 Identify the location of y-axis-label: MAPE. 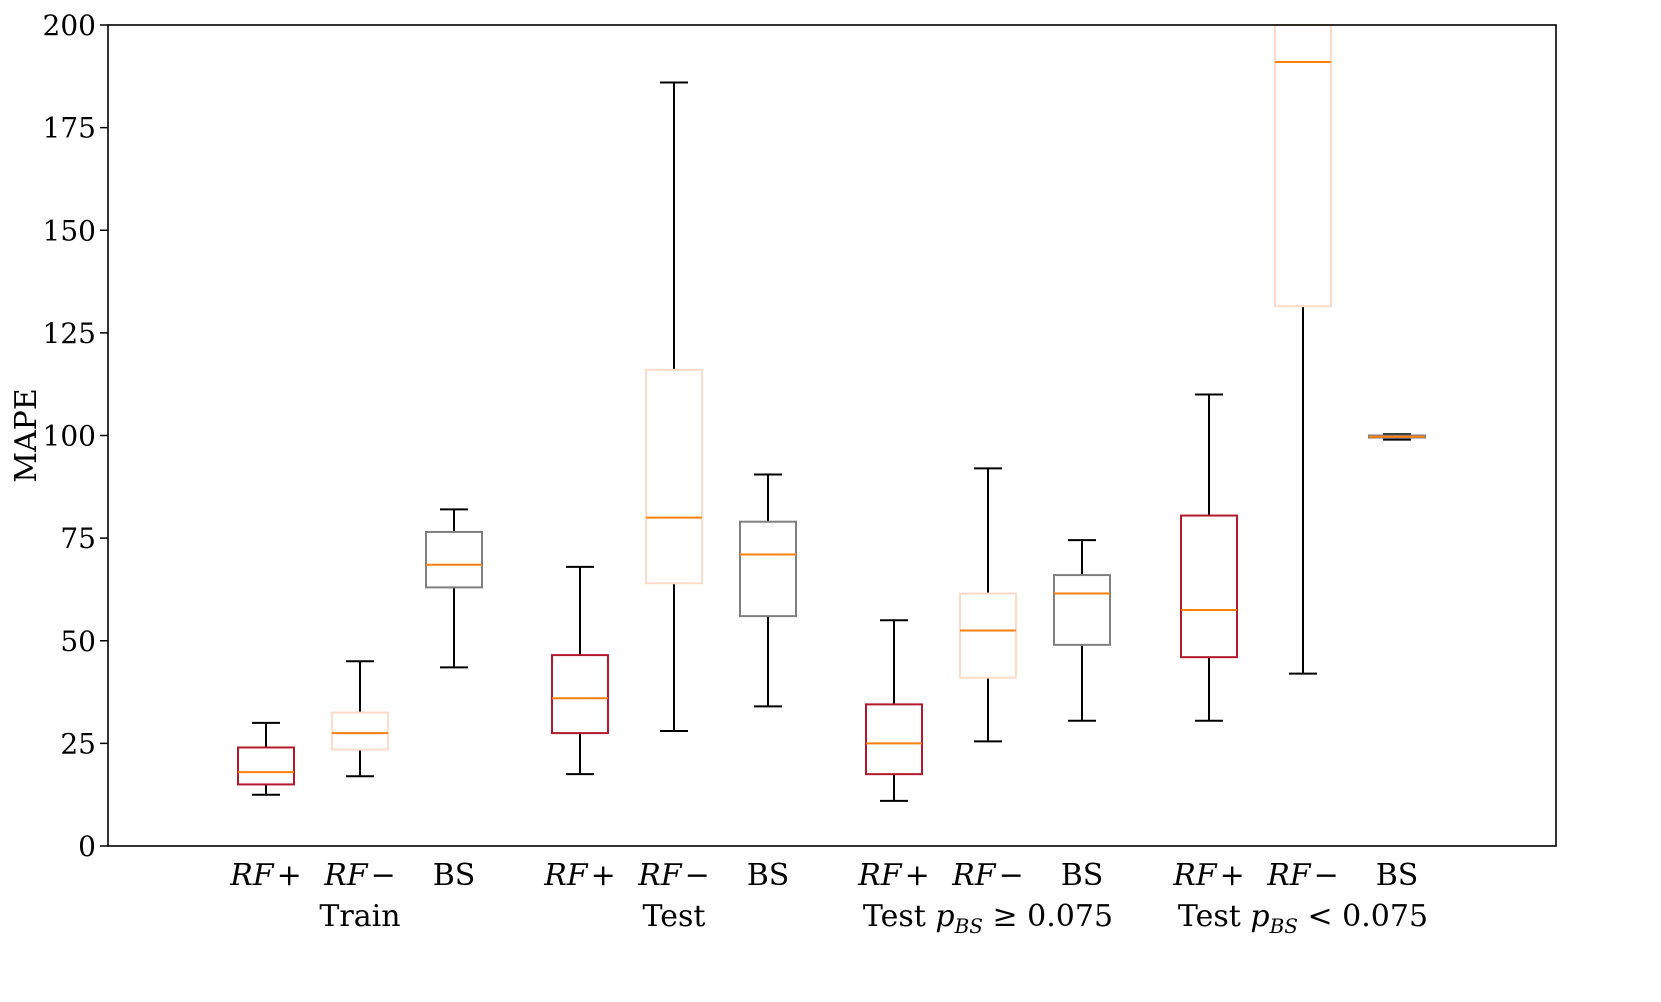
(26, 435).